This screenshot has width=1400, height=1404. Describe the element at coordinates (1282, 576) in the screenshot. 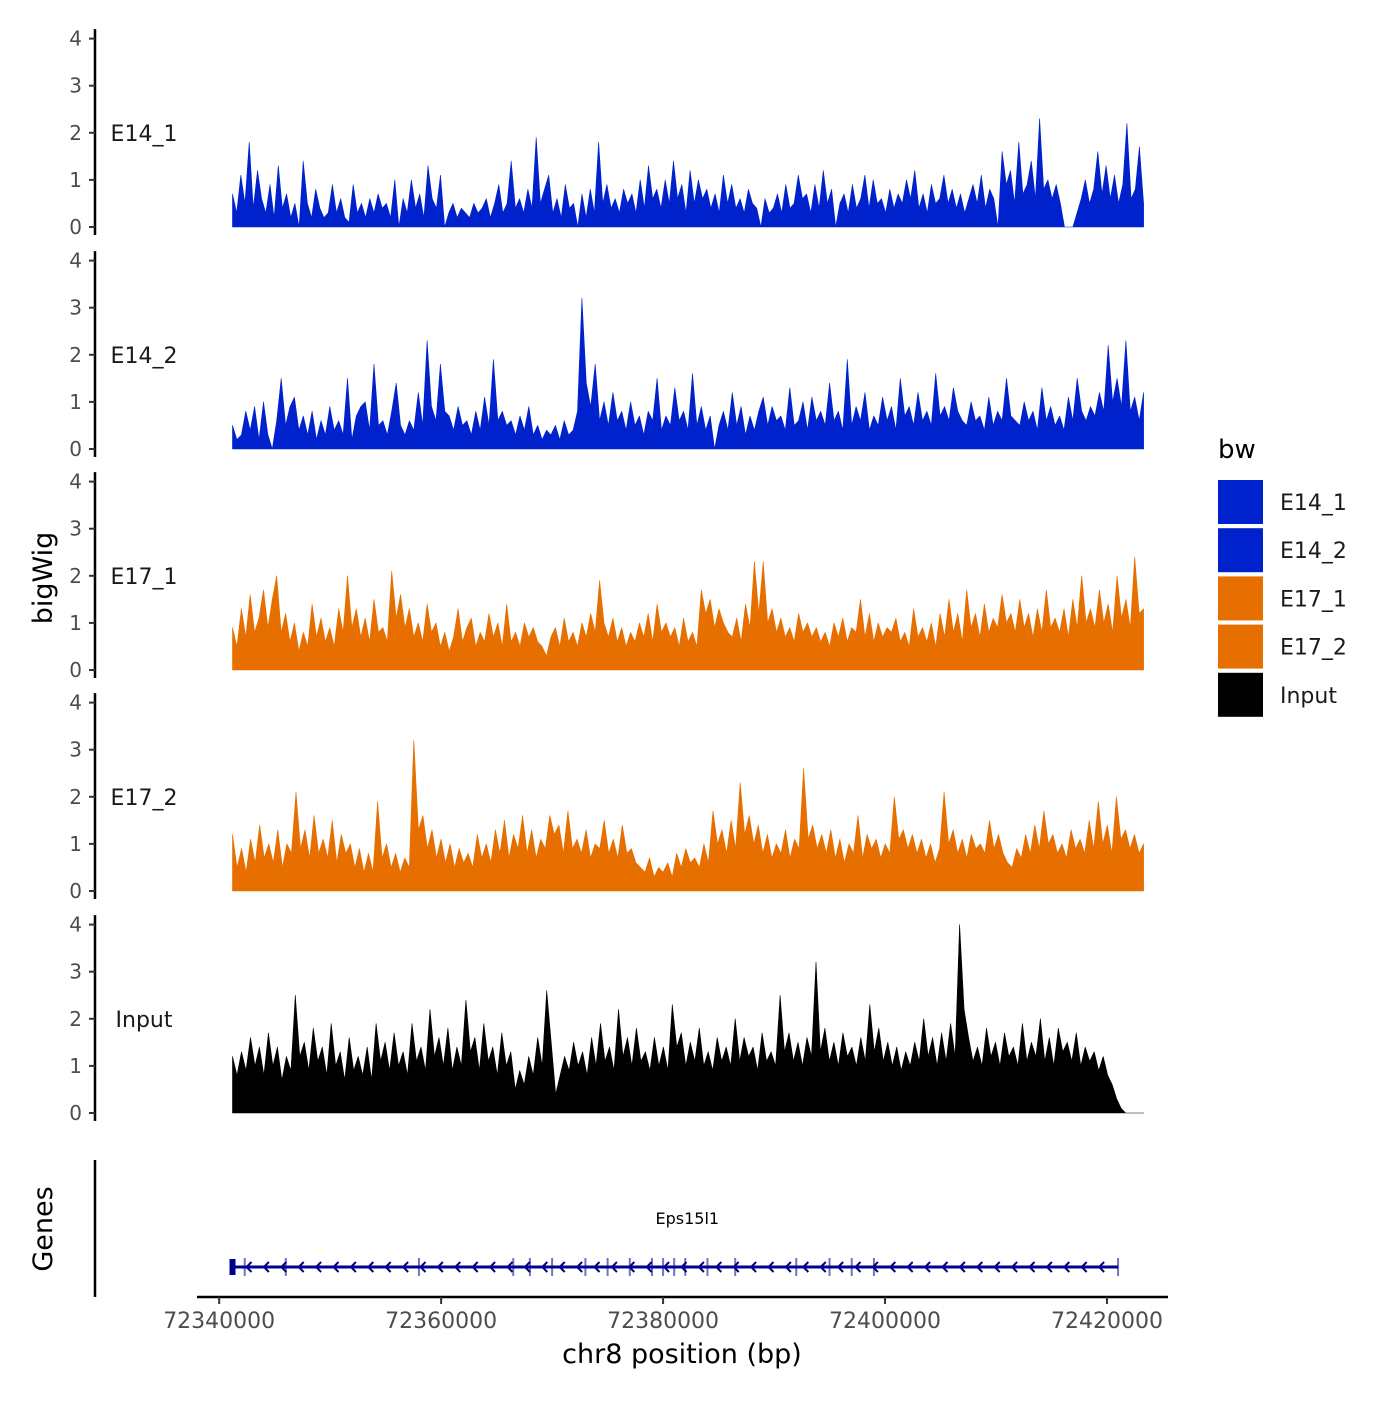

I see `legend: bw E14_1 E14_2 E17_1 E17_2 Input` at that location.